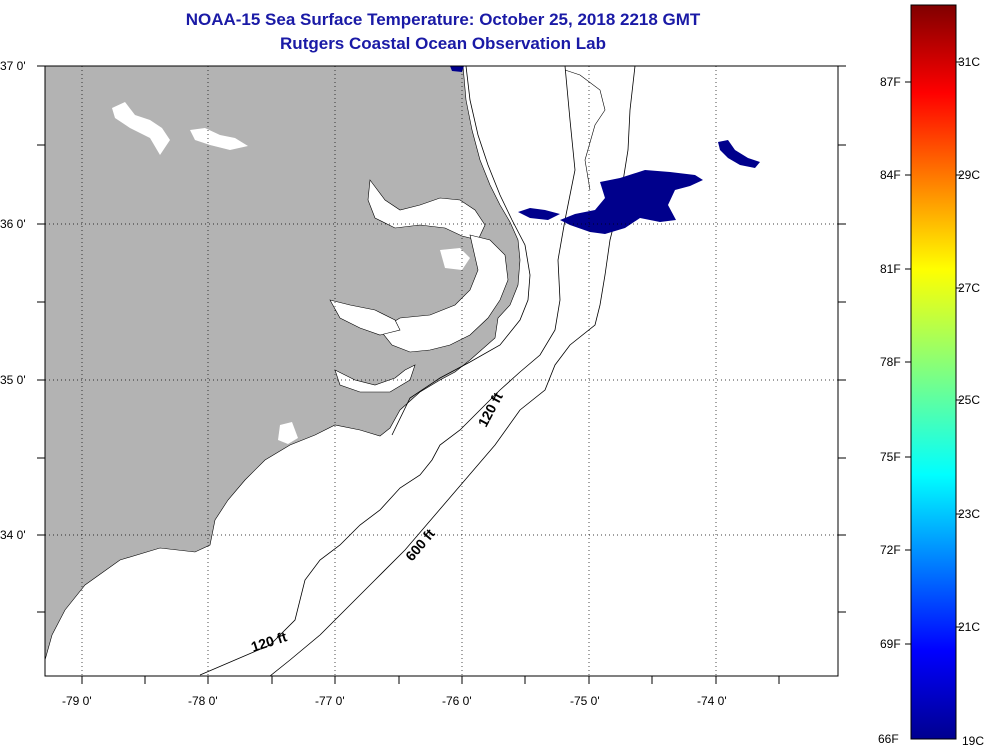  Describe the element at coordinates (457, 69) in the screenshot. I see `sst-cold-patch-north` at that location.